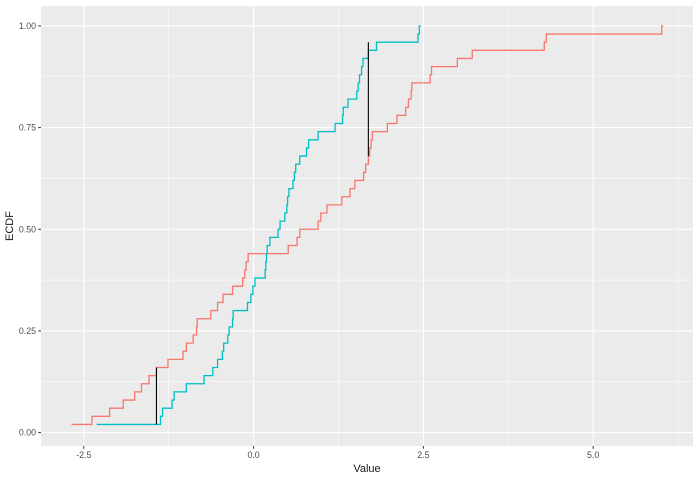 Image resolution: width=700 pixels, height=480 pixels. Describe the element at coordinates (253, 455) in the screenshot. I see `x-tick-label: 0.0` at that location.